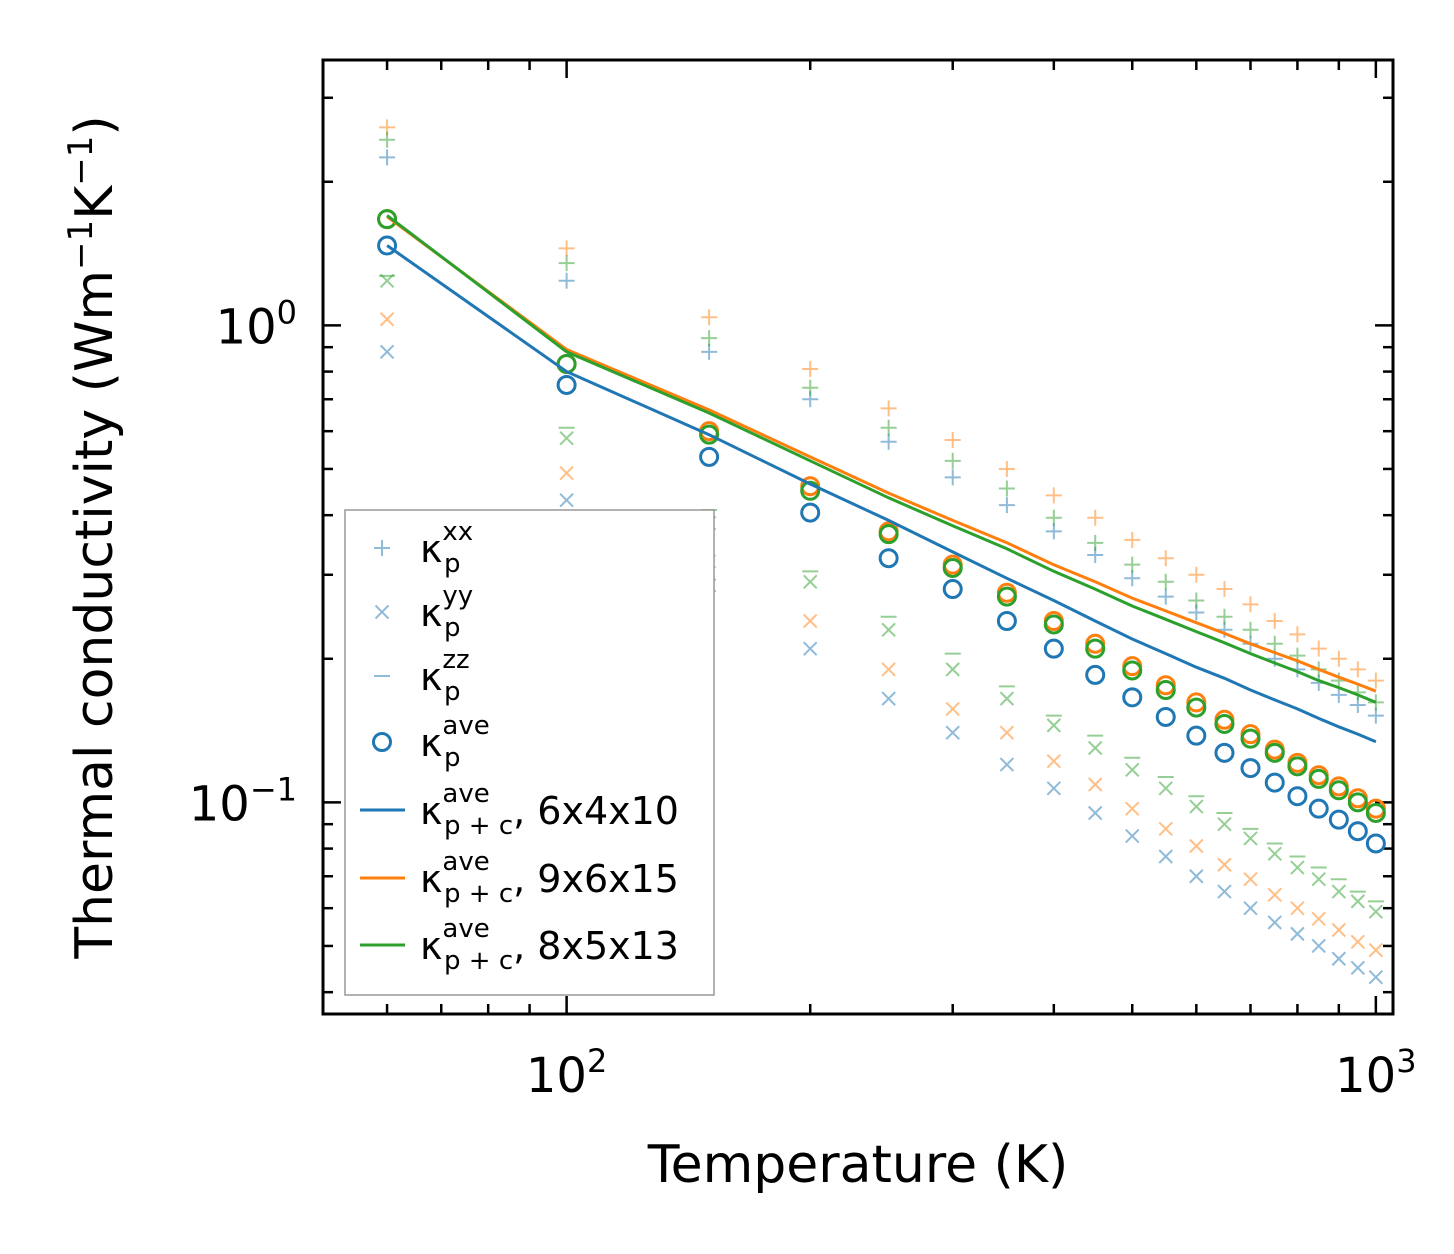 The height and width of the screenshot is (1254, 1454). Describe the element at coordinates (519, 810) in the screenshot. I see `legend-entry: κave p + c, 6x4x10` at that location.